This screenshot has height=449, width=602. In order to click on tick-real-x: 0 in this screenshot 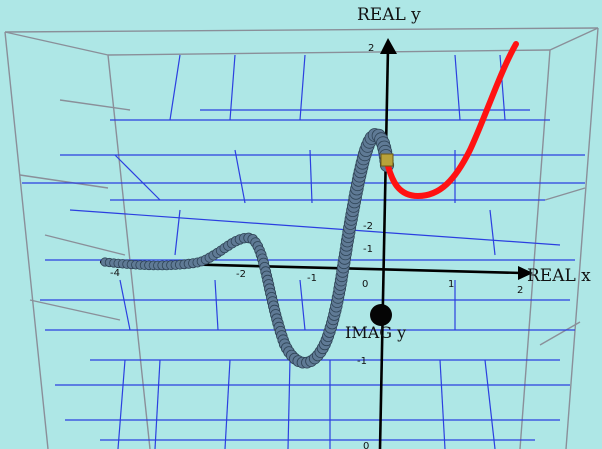, I will do `click(365, 284)`.